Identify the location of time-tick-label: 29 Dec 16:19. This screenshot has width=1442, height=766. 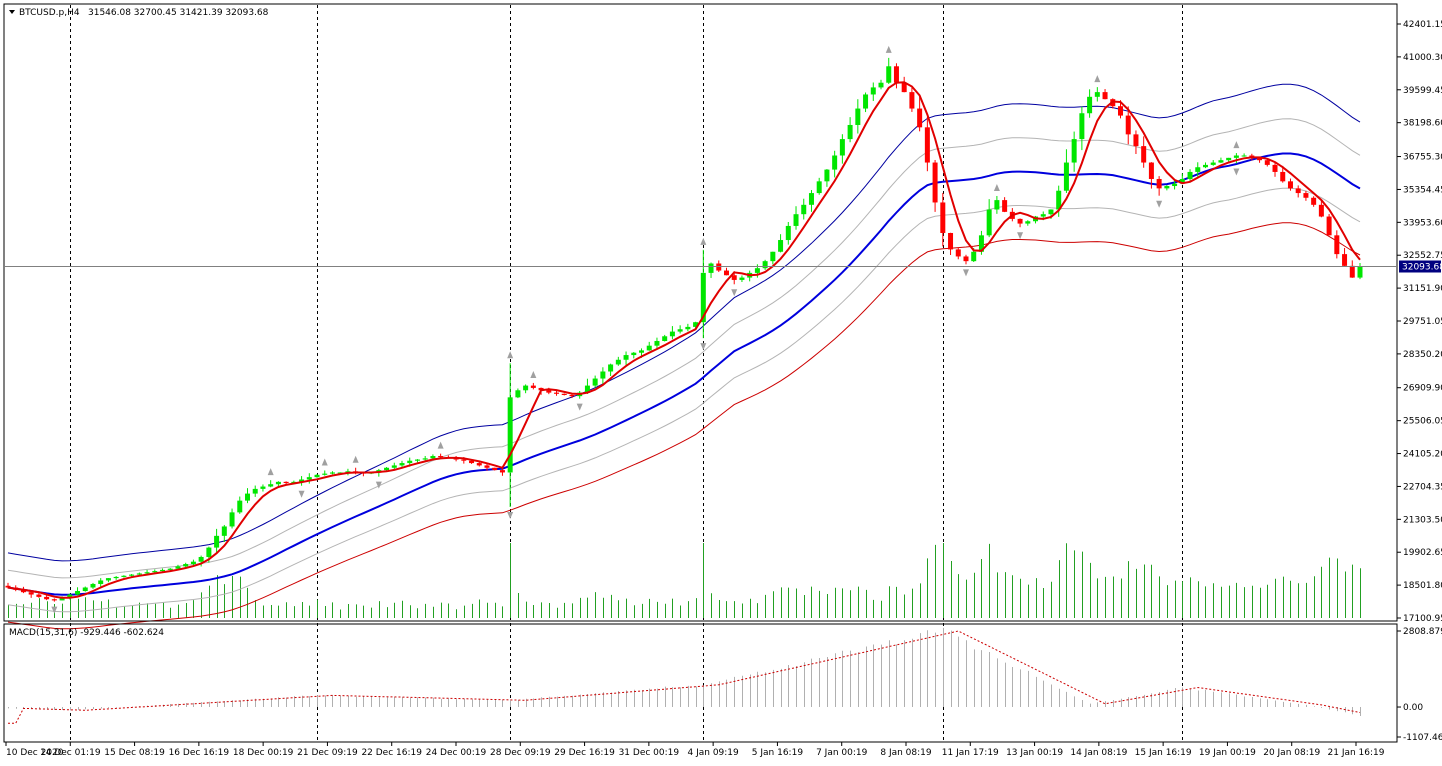
(584, 753).